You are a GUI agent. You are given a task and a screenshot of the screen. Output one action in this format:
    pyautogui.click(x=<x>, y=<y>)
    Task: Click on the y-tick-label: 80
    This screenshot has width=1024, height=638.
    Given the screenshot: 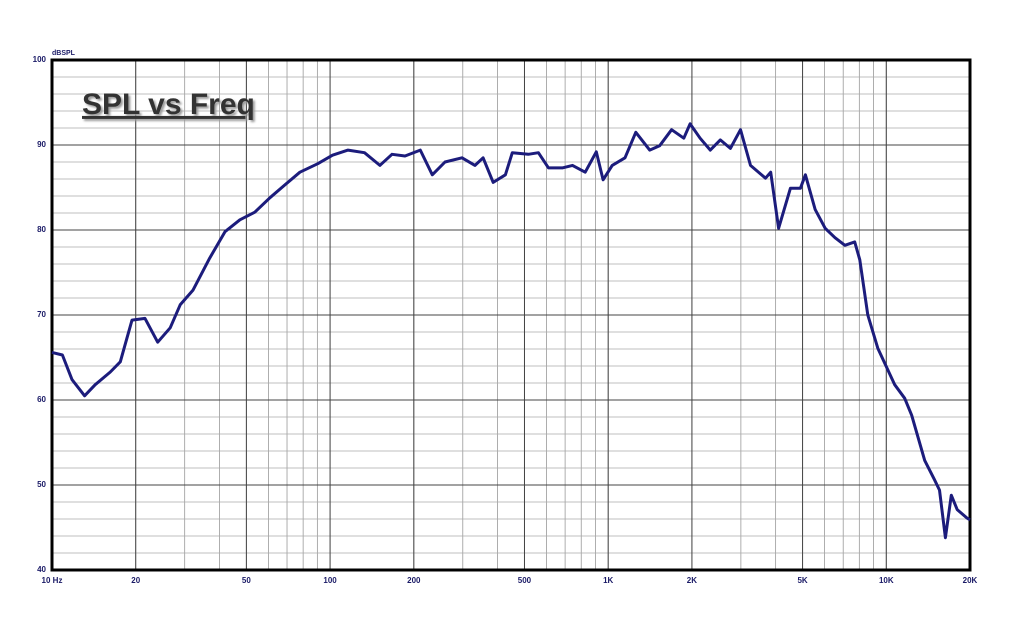 What is the action you would take?
    pyautogui.click(x=41, y=229)
    